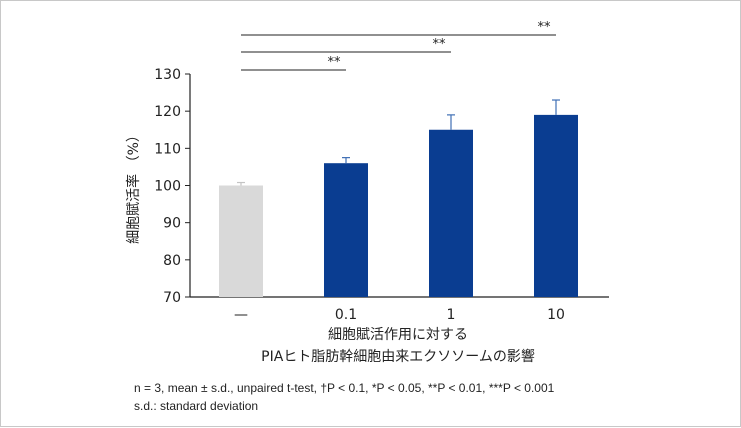 Image resolution: width=741 pixels, height=428 pixels. What do you see at coordinates (167, 149) in the screenshot?
I see `y-tick-label: 110` at bounding box center [167, 149].